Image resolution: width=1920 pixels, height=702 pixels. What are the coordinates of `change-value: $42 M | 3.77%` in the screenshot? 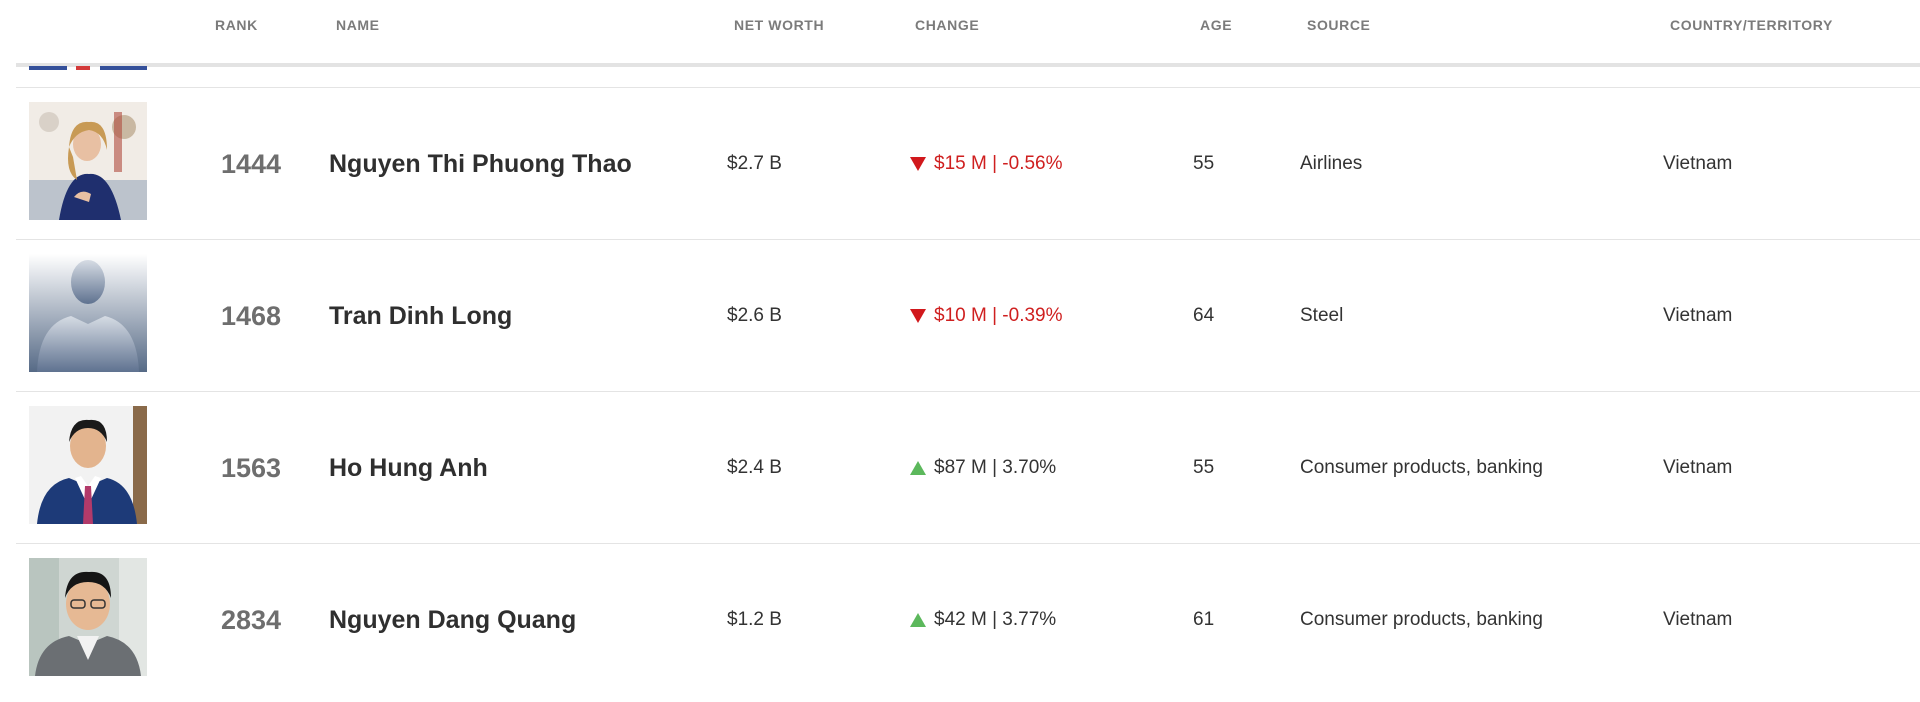 It's located at (995, 619).